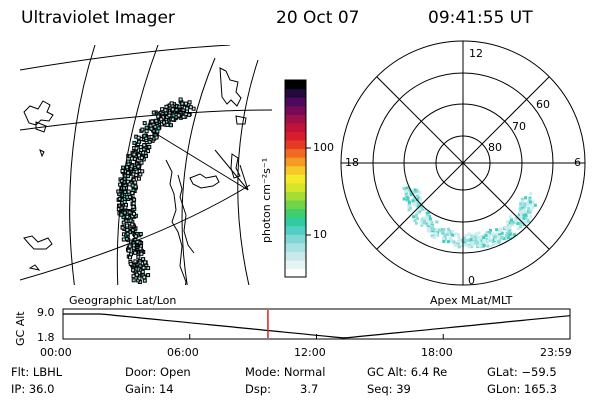 This screenshot has height=400, width=600. I want to click on altitude-y-label: GC Alt, so click(20, 328).